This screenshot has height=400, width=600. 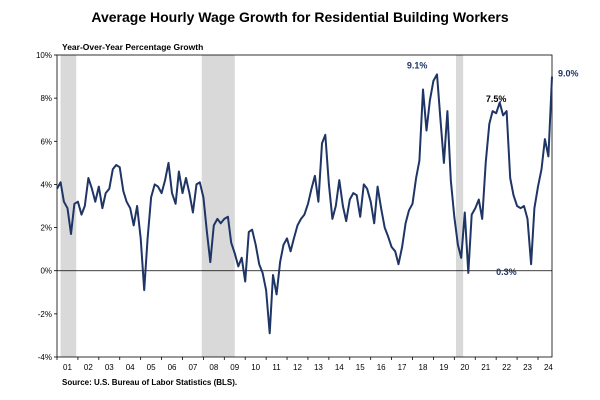 I want to click on x-tick-label: 04, so click(x=130, y=367).